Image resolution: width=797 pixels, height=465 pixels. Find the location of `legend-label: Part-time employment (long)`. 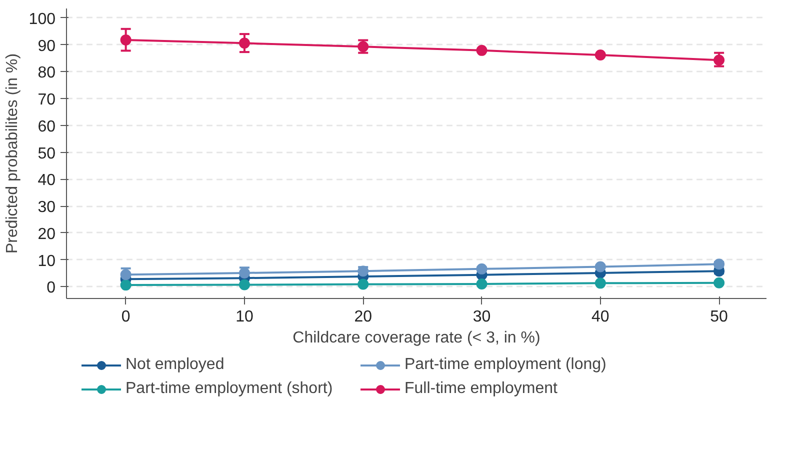

legend-label: Part-time employment (long) is located at coordinates (506, 365).